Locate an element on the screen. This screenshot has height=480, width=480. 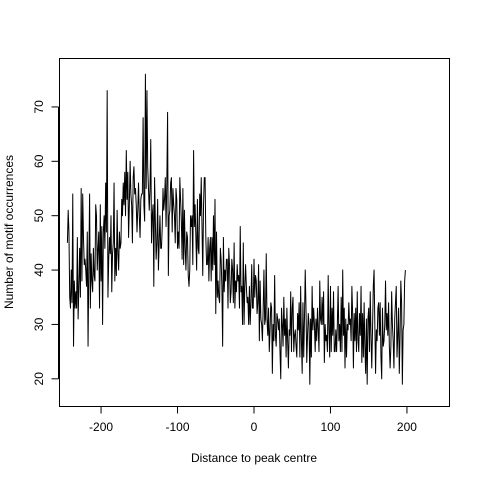
y-tick-label: 20 is located at coordinates (39, 379).